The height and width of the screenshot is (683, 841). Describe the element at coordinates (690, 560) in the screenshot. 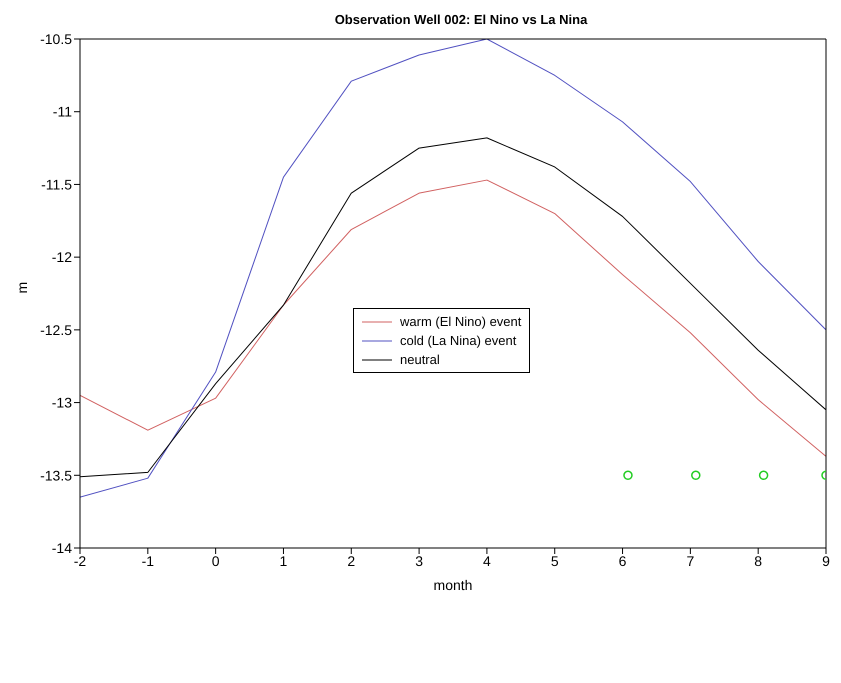

I see `x-tick-label: 7` at that location.